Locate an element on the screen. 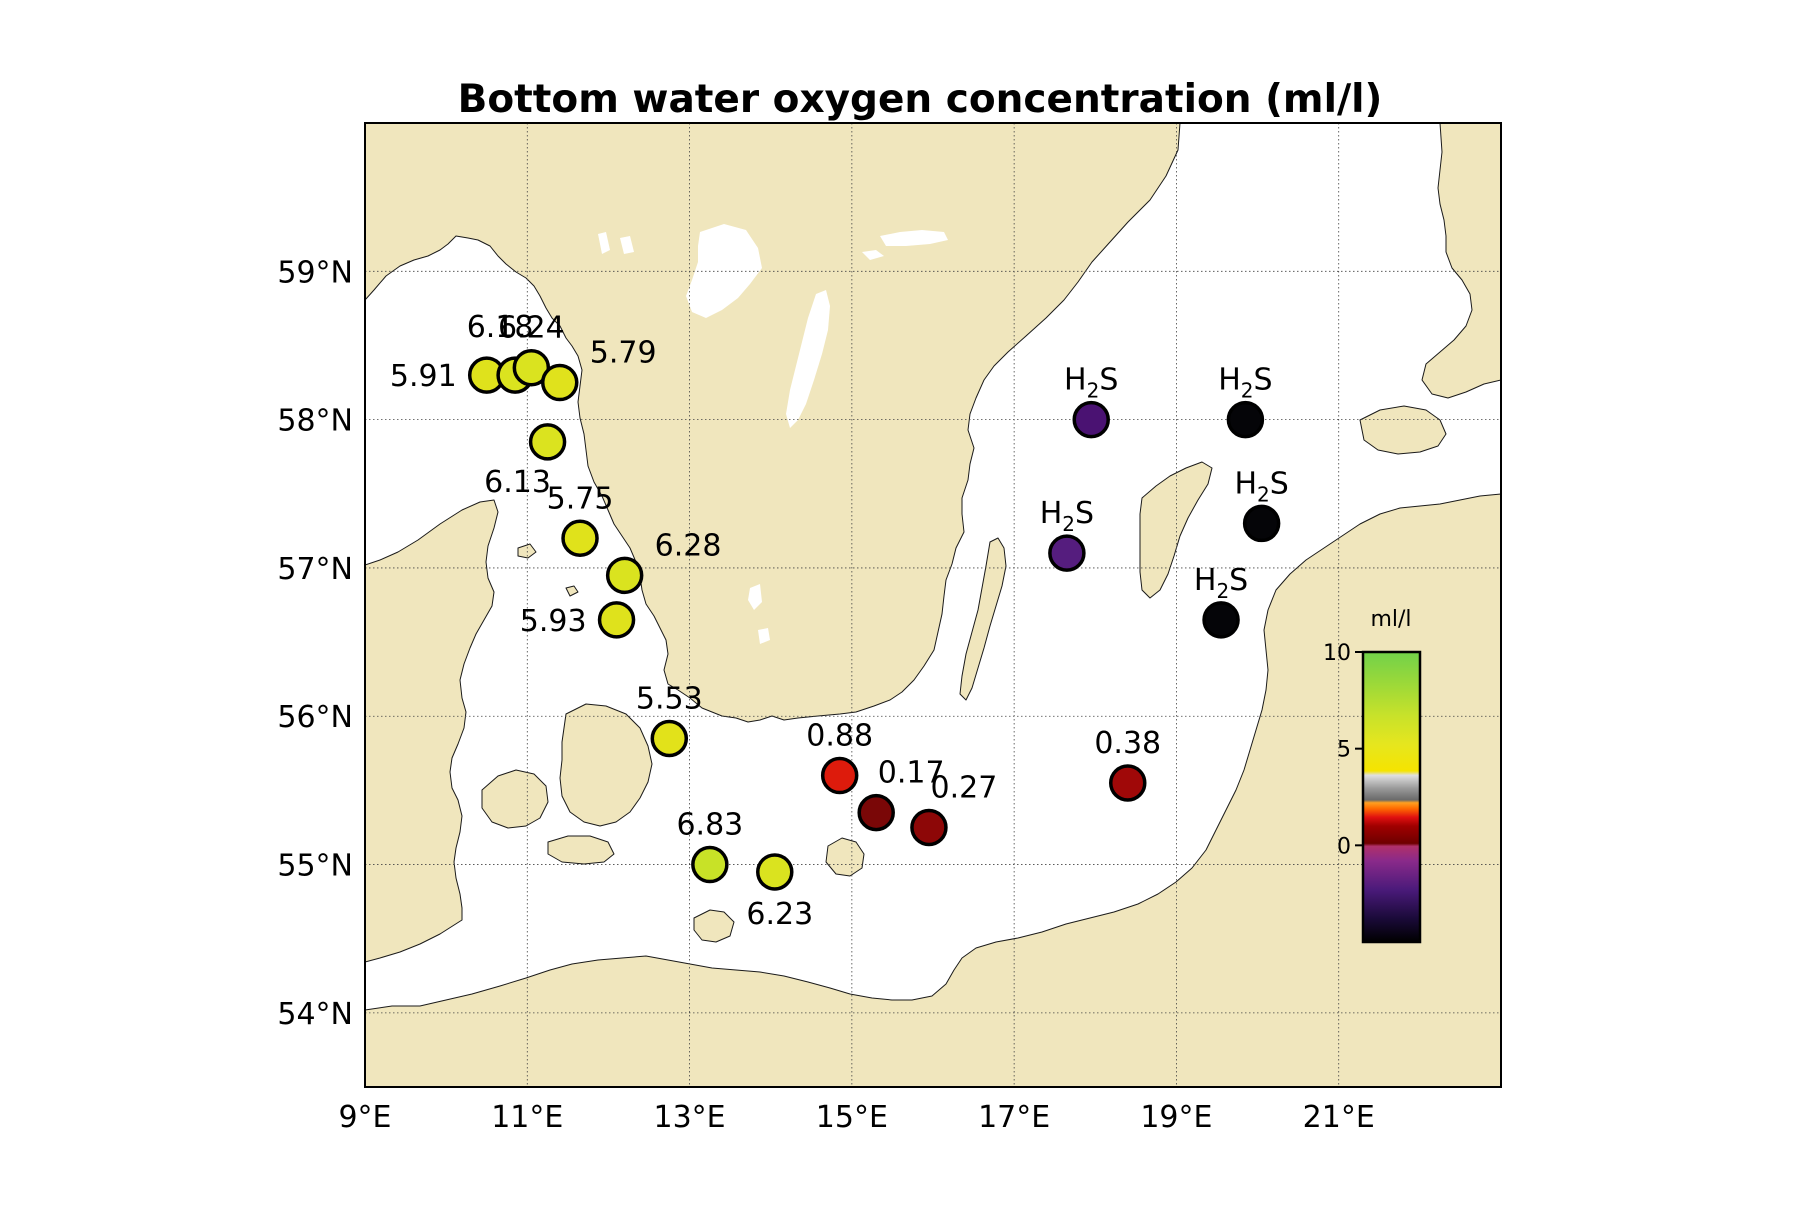 This screenshot has height=1227, width=1800. colorbar-tick-label: 5 is located at coordinates (1344, 750).